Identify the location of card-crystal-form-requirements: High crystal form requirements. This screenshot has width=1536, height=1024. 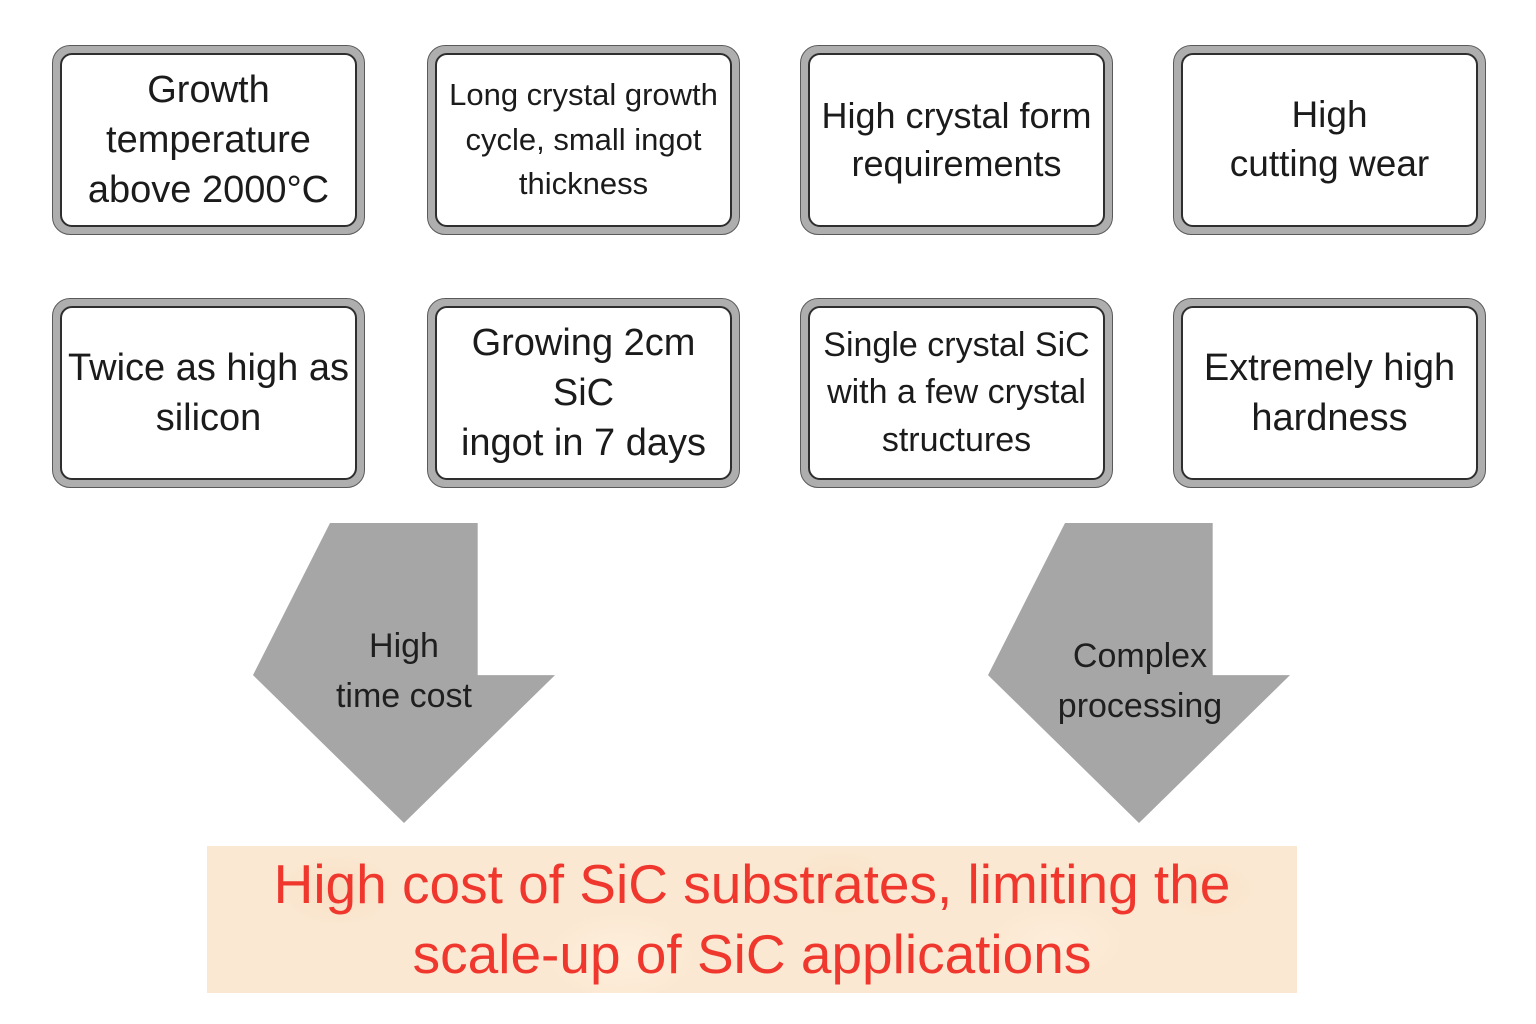
(956, 140).